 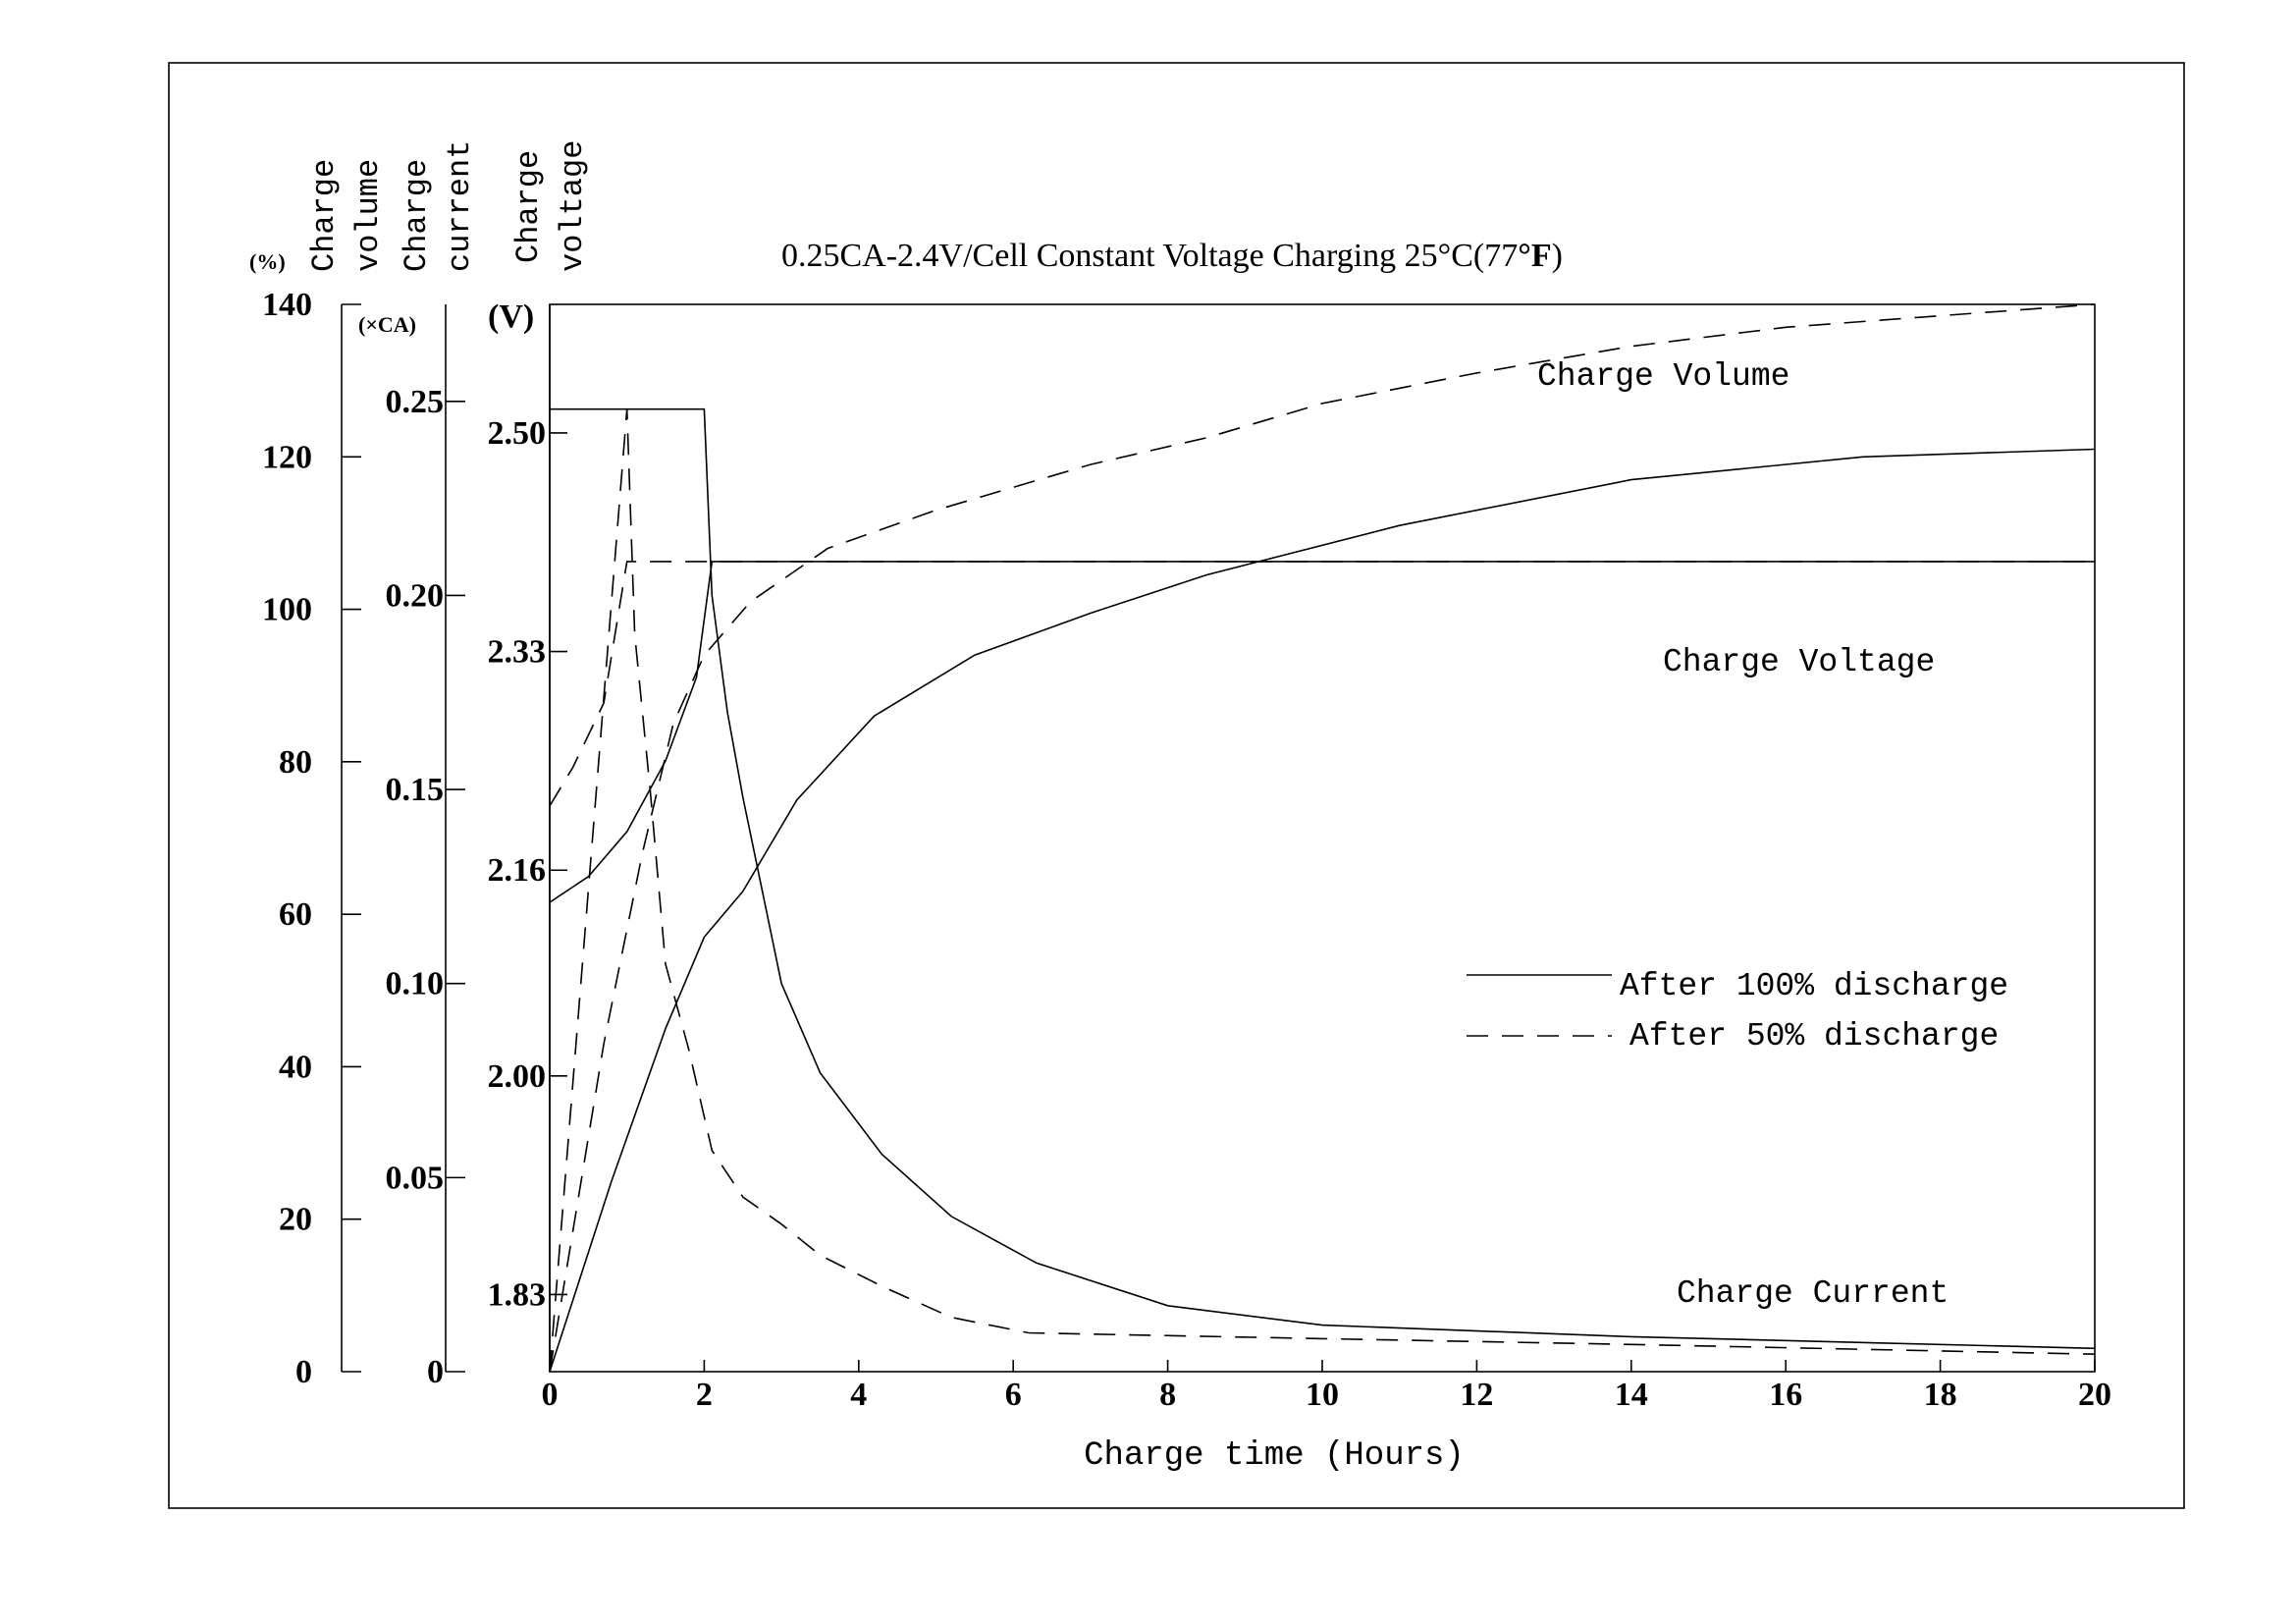 I want to click on x-tick-label: 16, so click(x=1785, y=1395).